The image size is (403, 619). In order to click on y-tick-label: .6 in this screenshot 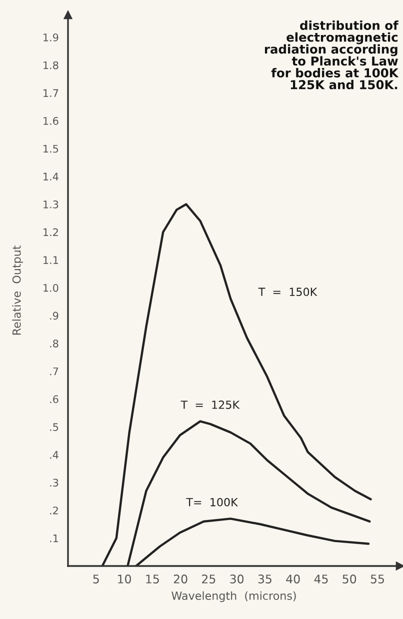, I will do `click(54, 399)`.